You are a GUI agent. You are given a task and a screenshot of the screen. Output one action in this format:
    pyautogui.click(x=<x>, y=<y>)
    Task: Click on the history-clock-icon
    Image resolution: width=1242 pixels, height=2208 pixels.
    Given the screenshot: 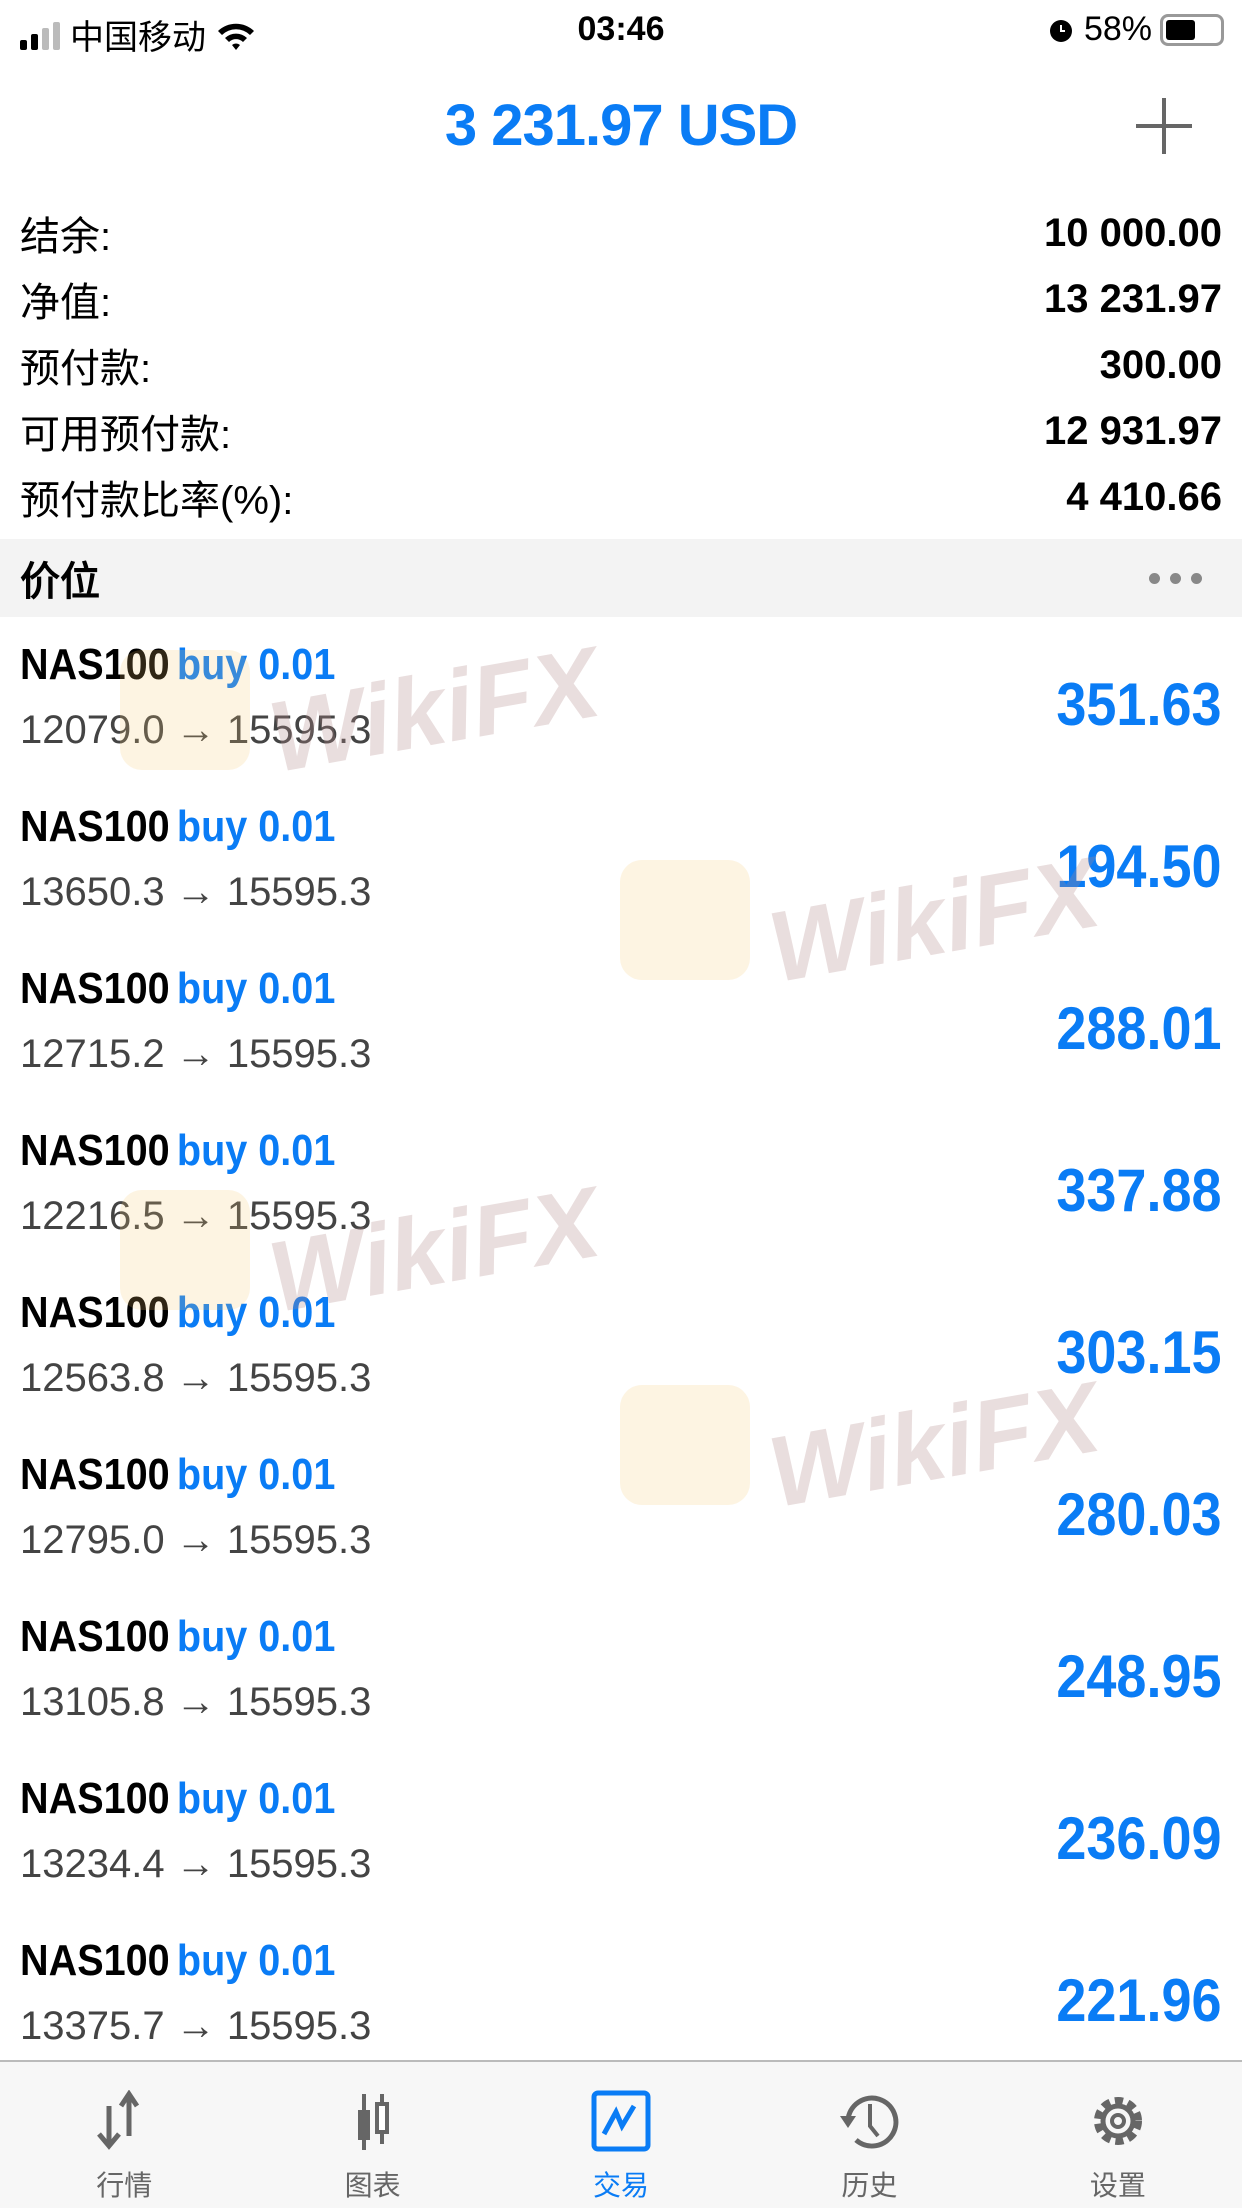 What is the action you would take?
    pyautogui.click(x=869, y=2122)
    